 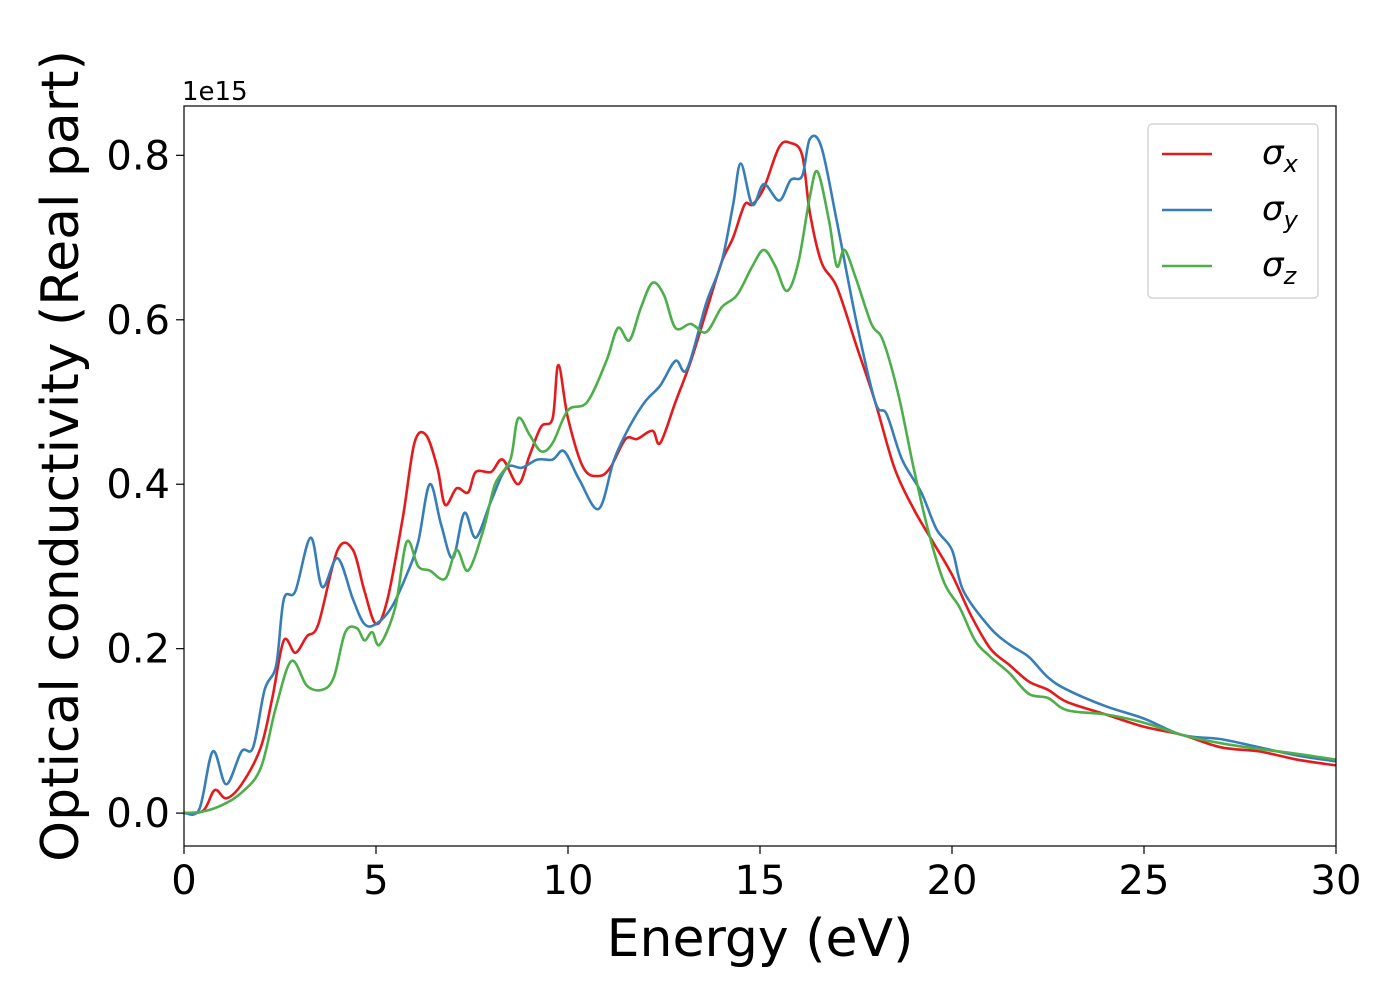 I want to click on x-tick-label: 0, so click(x=183, y=881).